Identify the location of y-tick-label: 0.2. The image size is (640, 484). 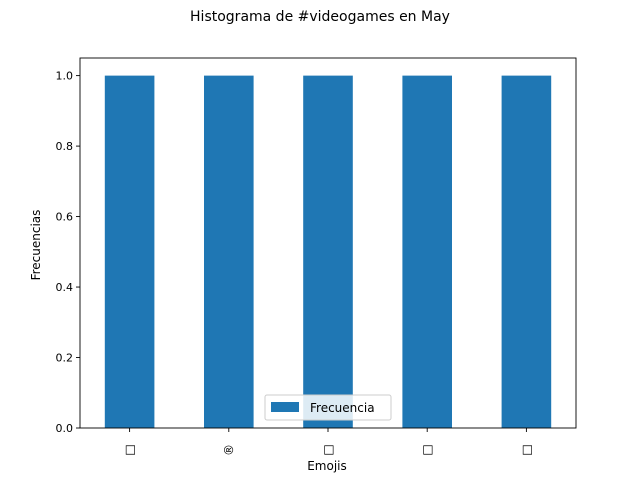
(65, 358).